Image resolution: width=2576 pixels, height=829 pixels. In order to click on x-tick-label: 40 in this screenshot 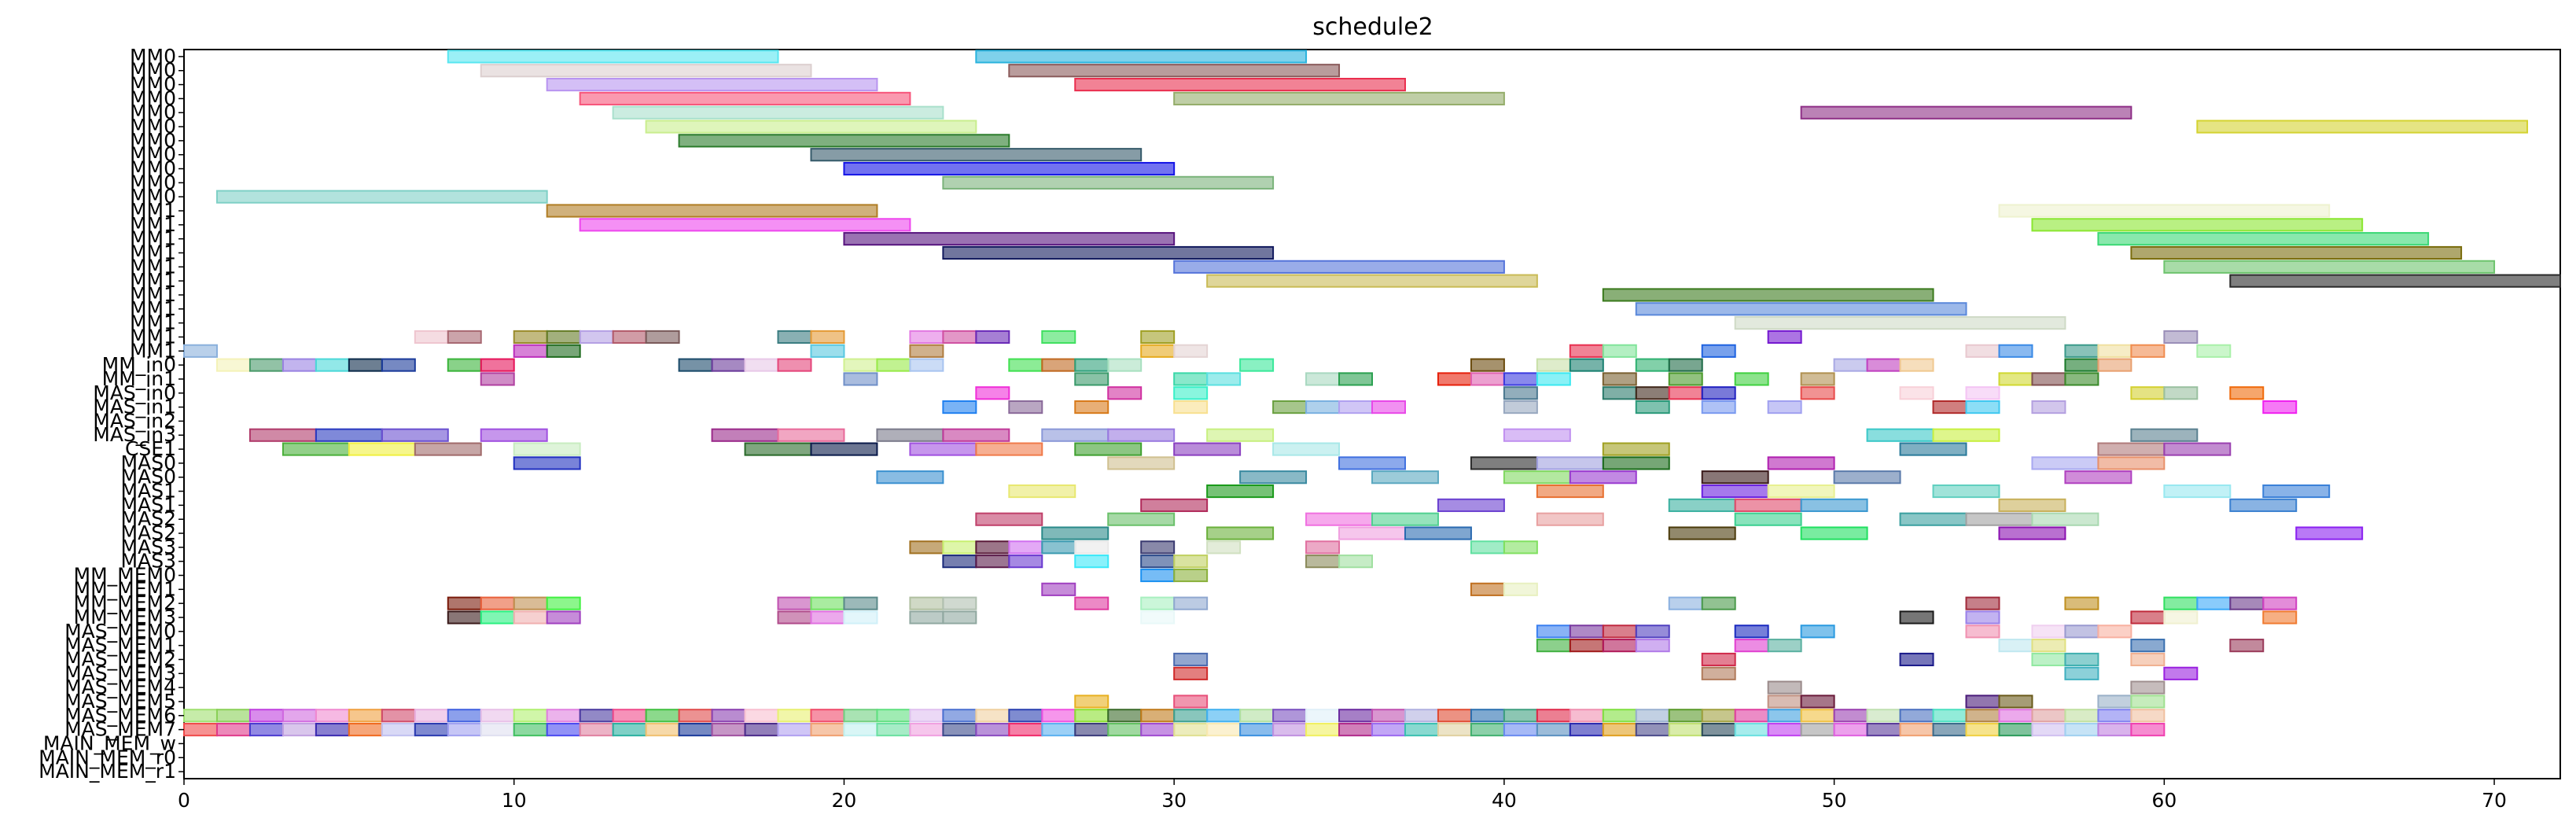, I will do `click(1504, 800)`.